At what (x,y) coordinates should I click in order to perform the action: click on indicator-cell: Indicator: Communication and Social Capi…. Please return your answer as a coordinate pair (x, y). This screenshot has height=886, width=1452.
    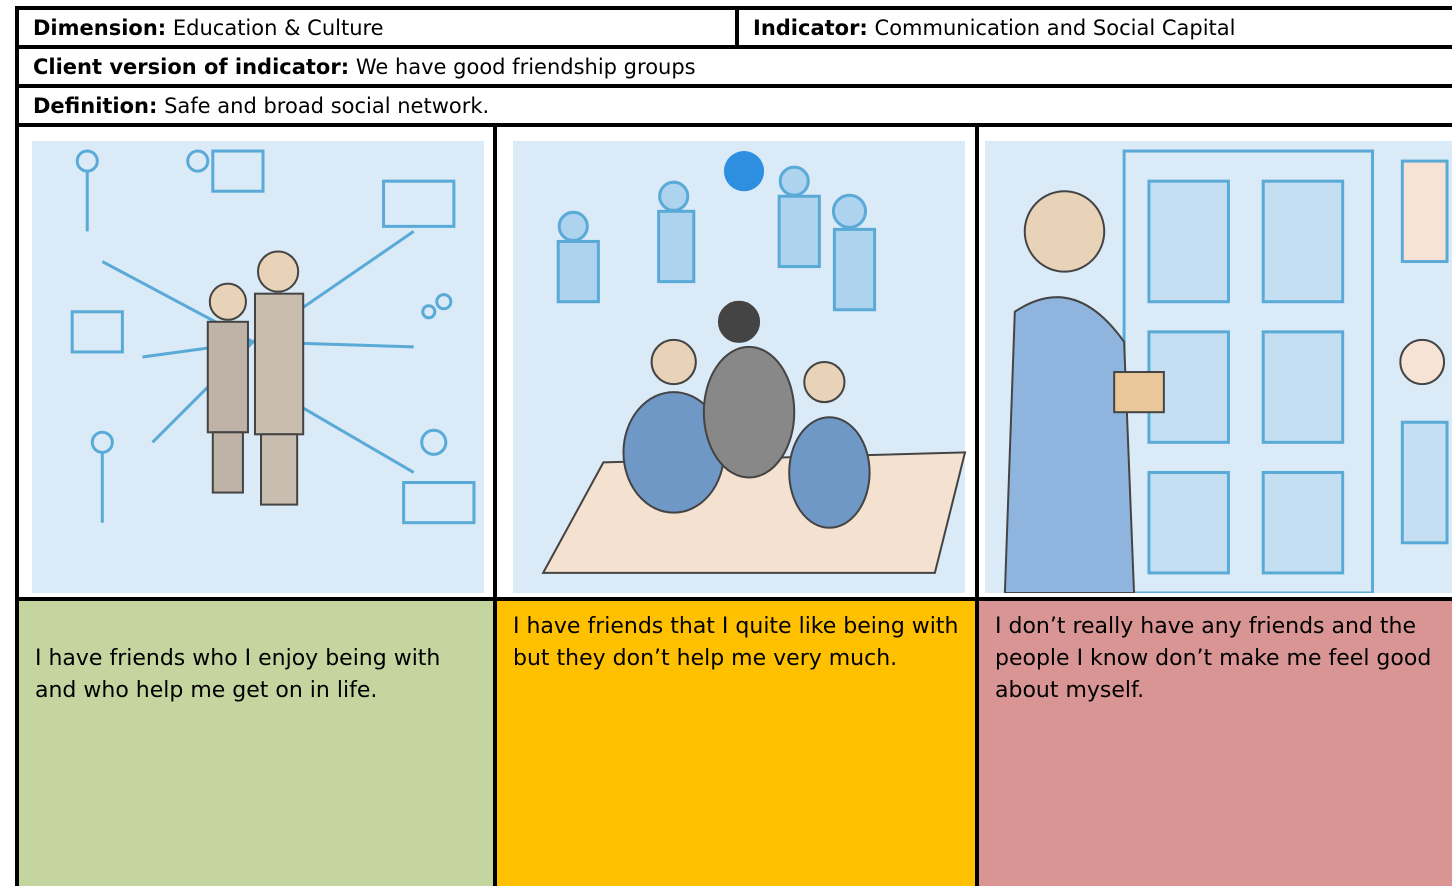
    Looking at the image, I should click on (1093, 26).